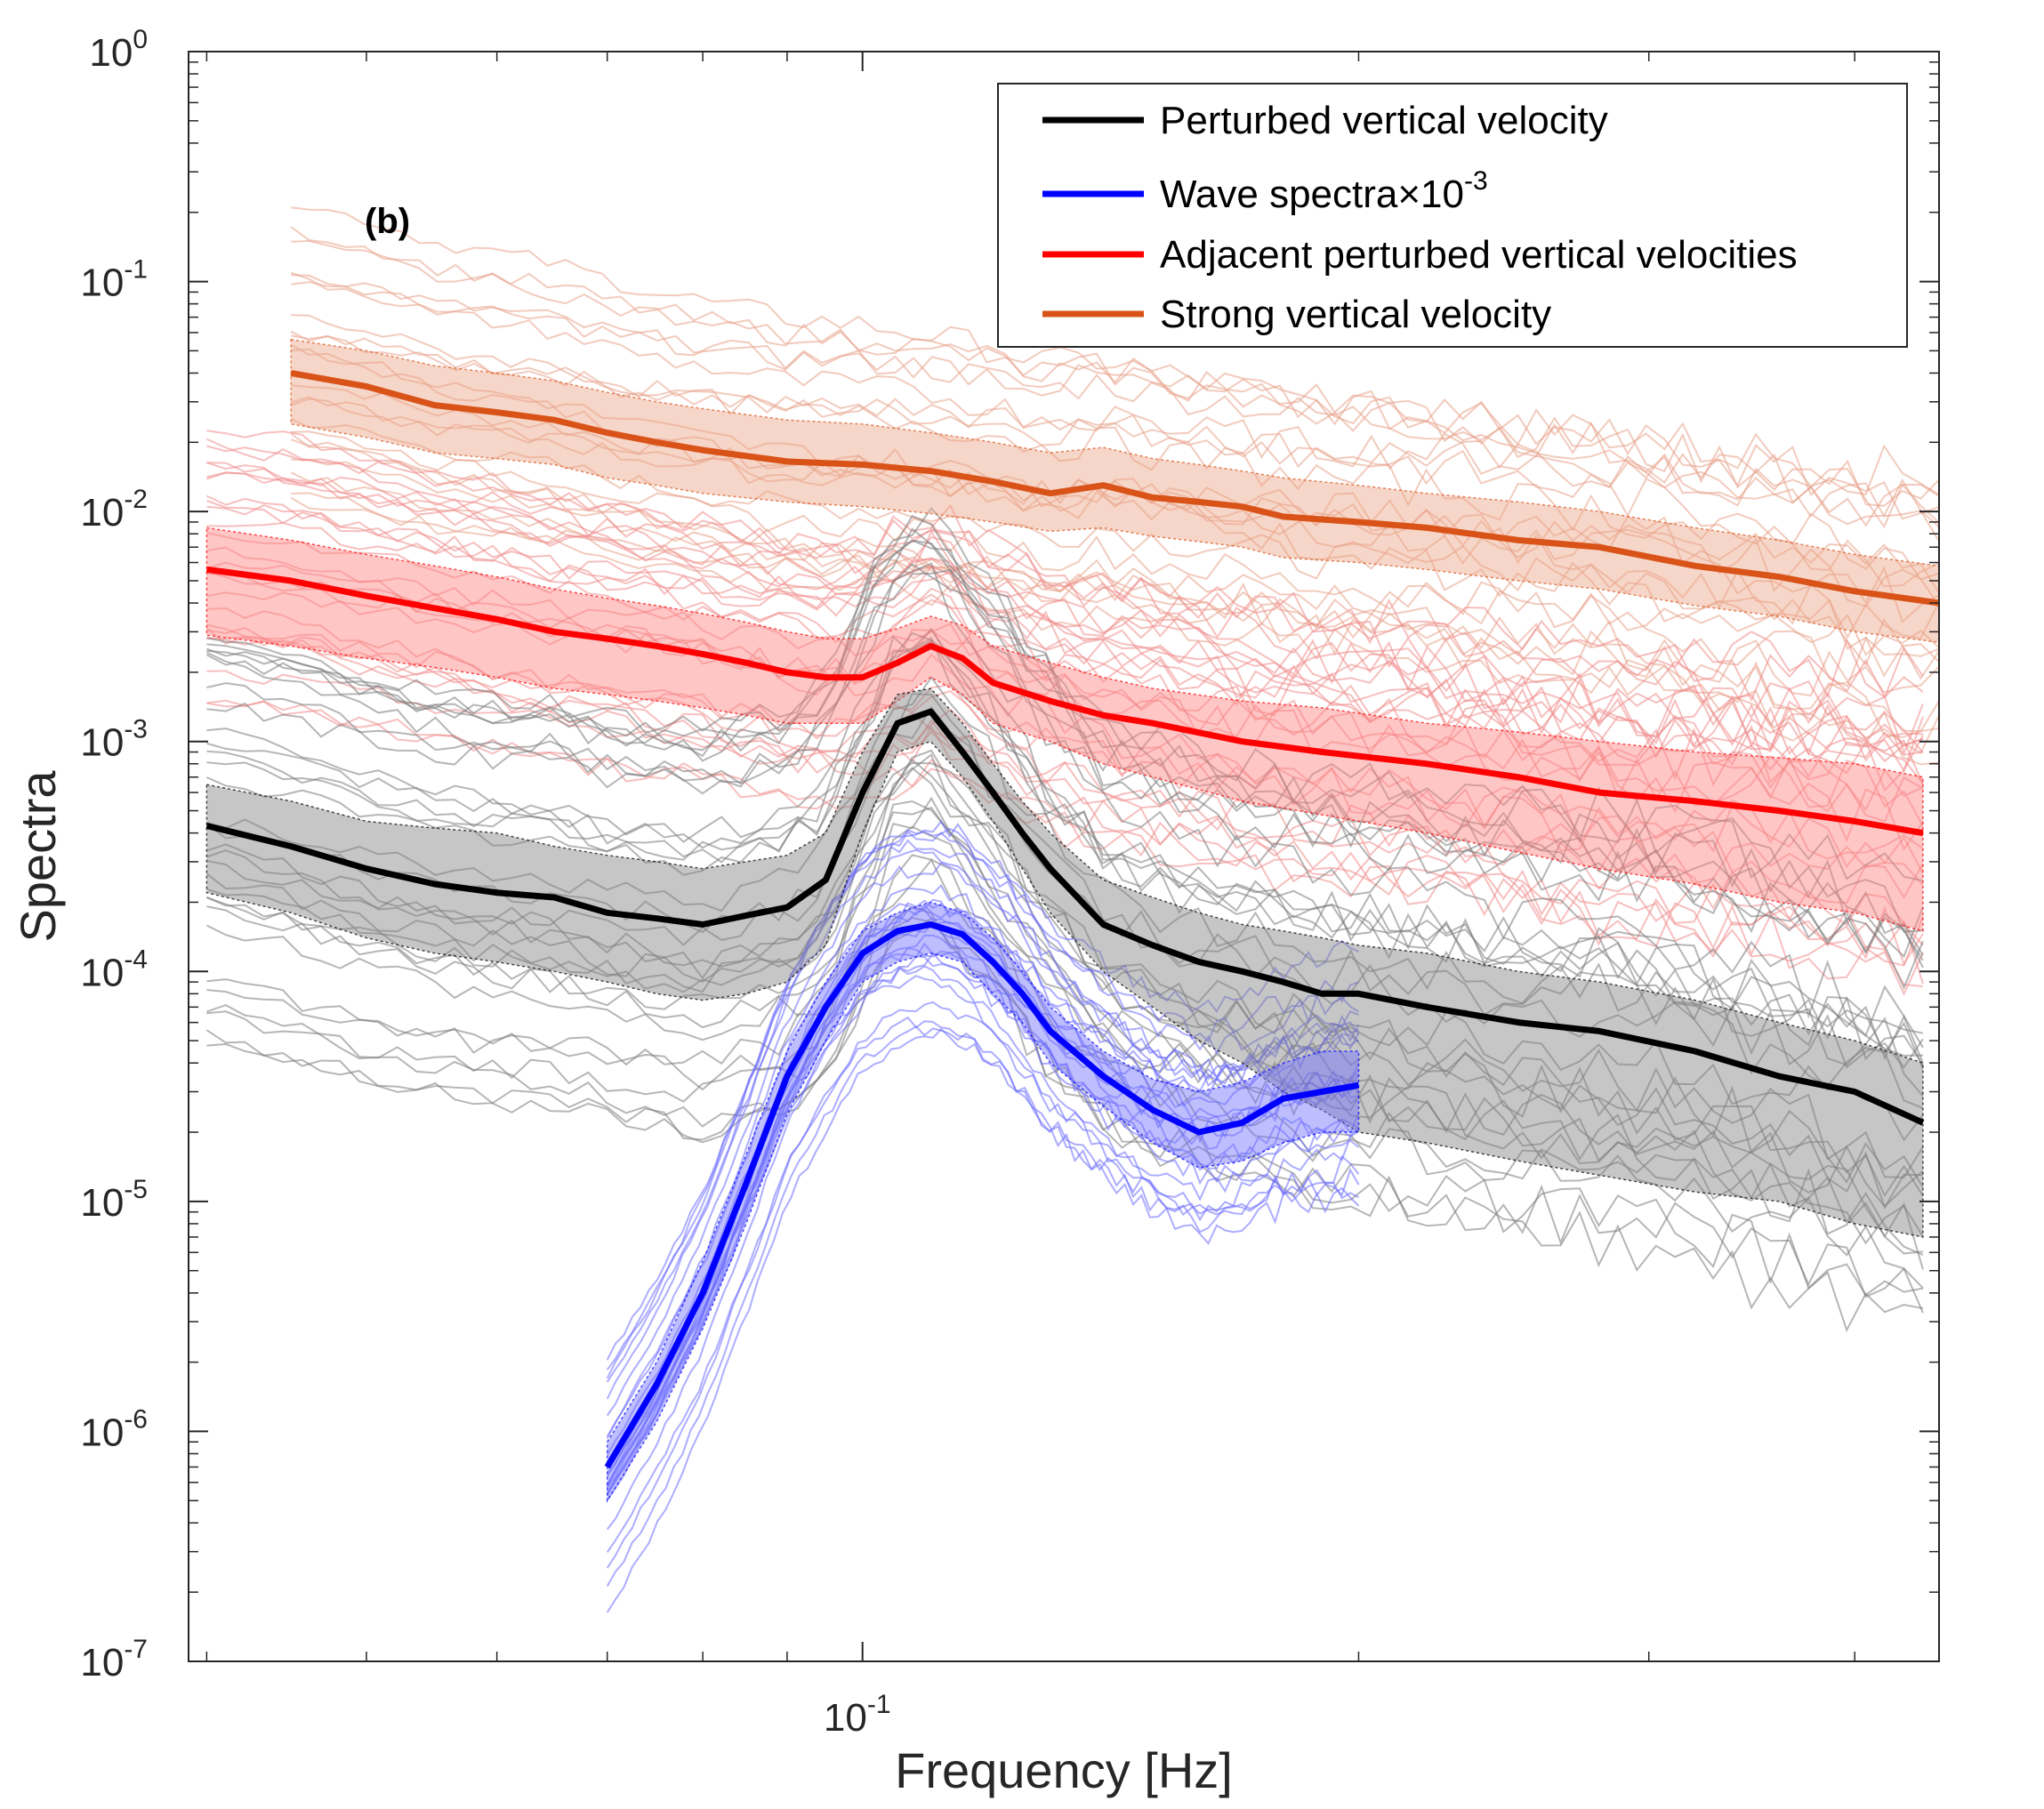  What do you see at coordinates (114, 740) in the screenshot?
I see `y-tick-label: 10⁻³` at bounding box center [114, 740].